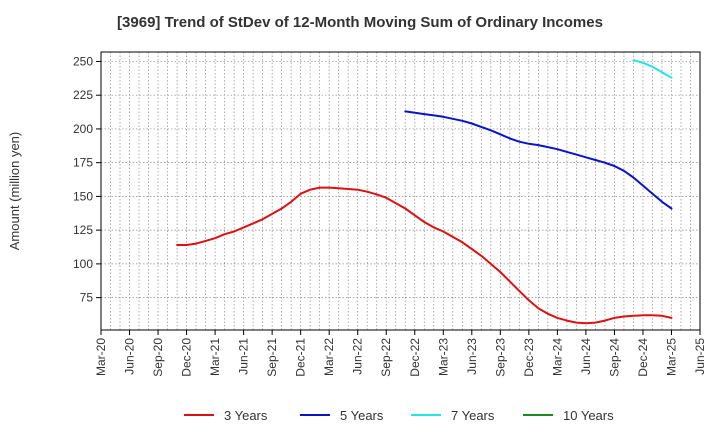 The width and height of the screenshot is (720, 440). Describe the element at coordinates (215, 357) in the screenshot. I see `x-tick-label: Mar-21` at that location.